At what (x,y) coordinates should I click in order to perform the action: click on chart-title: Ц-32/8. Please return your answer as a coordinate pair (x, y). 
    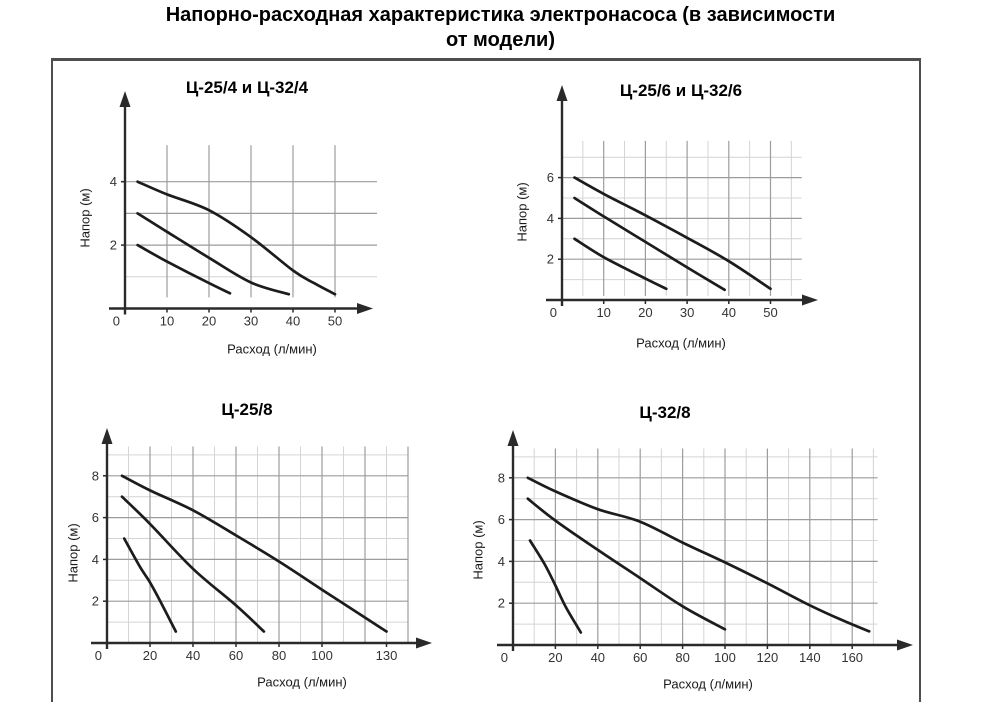
    Looking at the image, I should click on (665, 412).